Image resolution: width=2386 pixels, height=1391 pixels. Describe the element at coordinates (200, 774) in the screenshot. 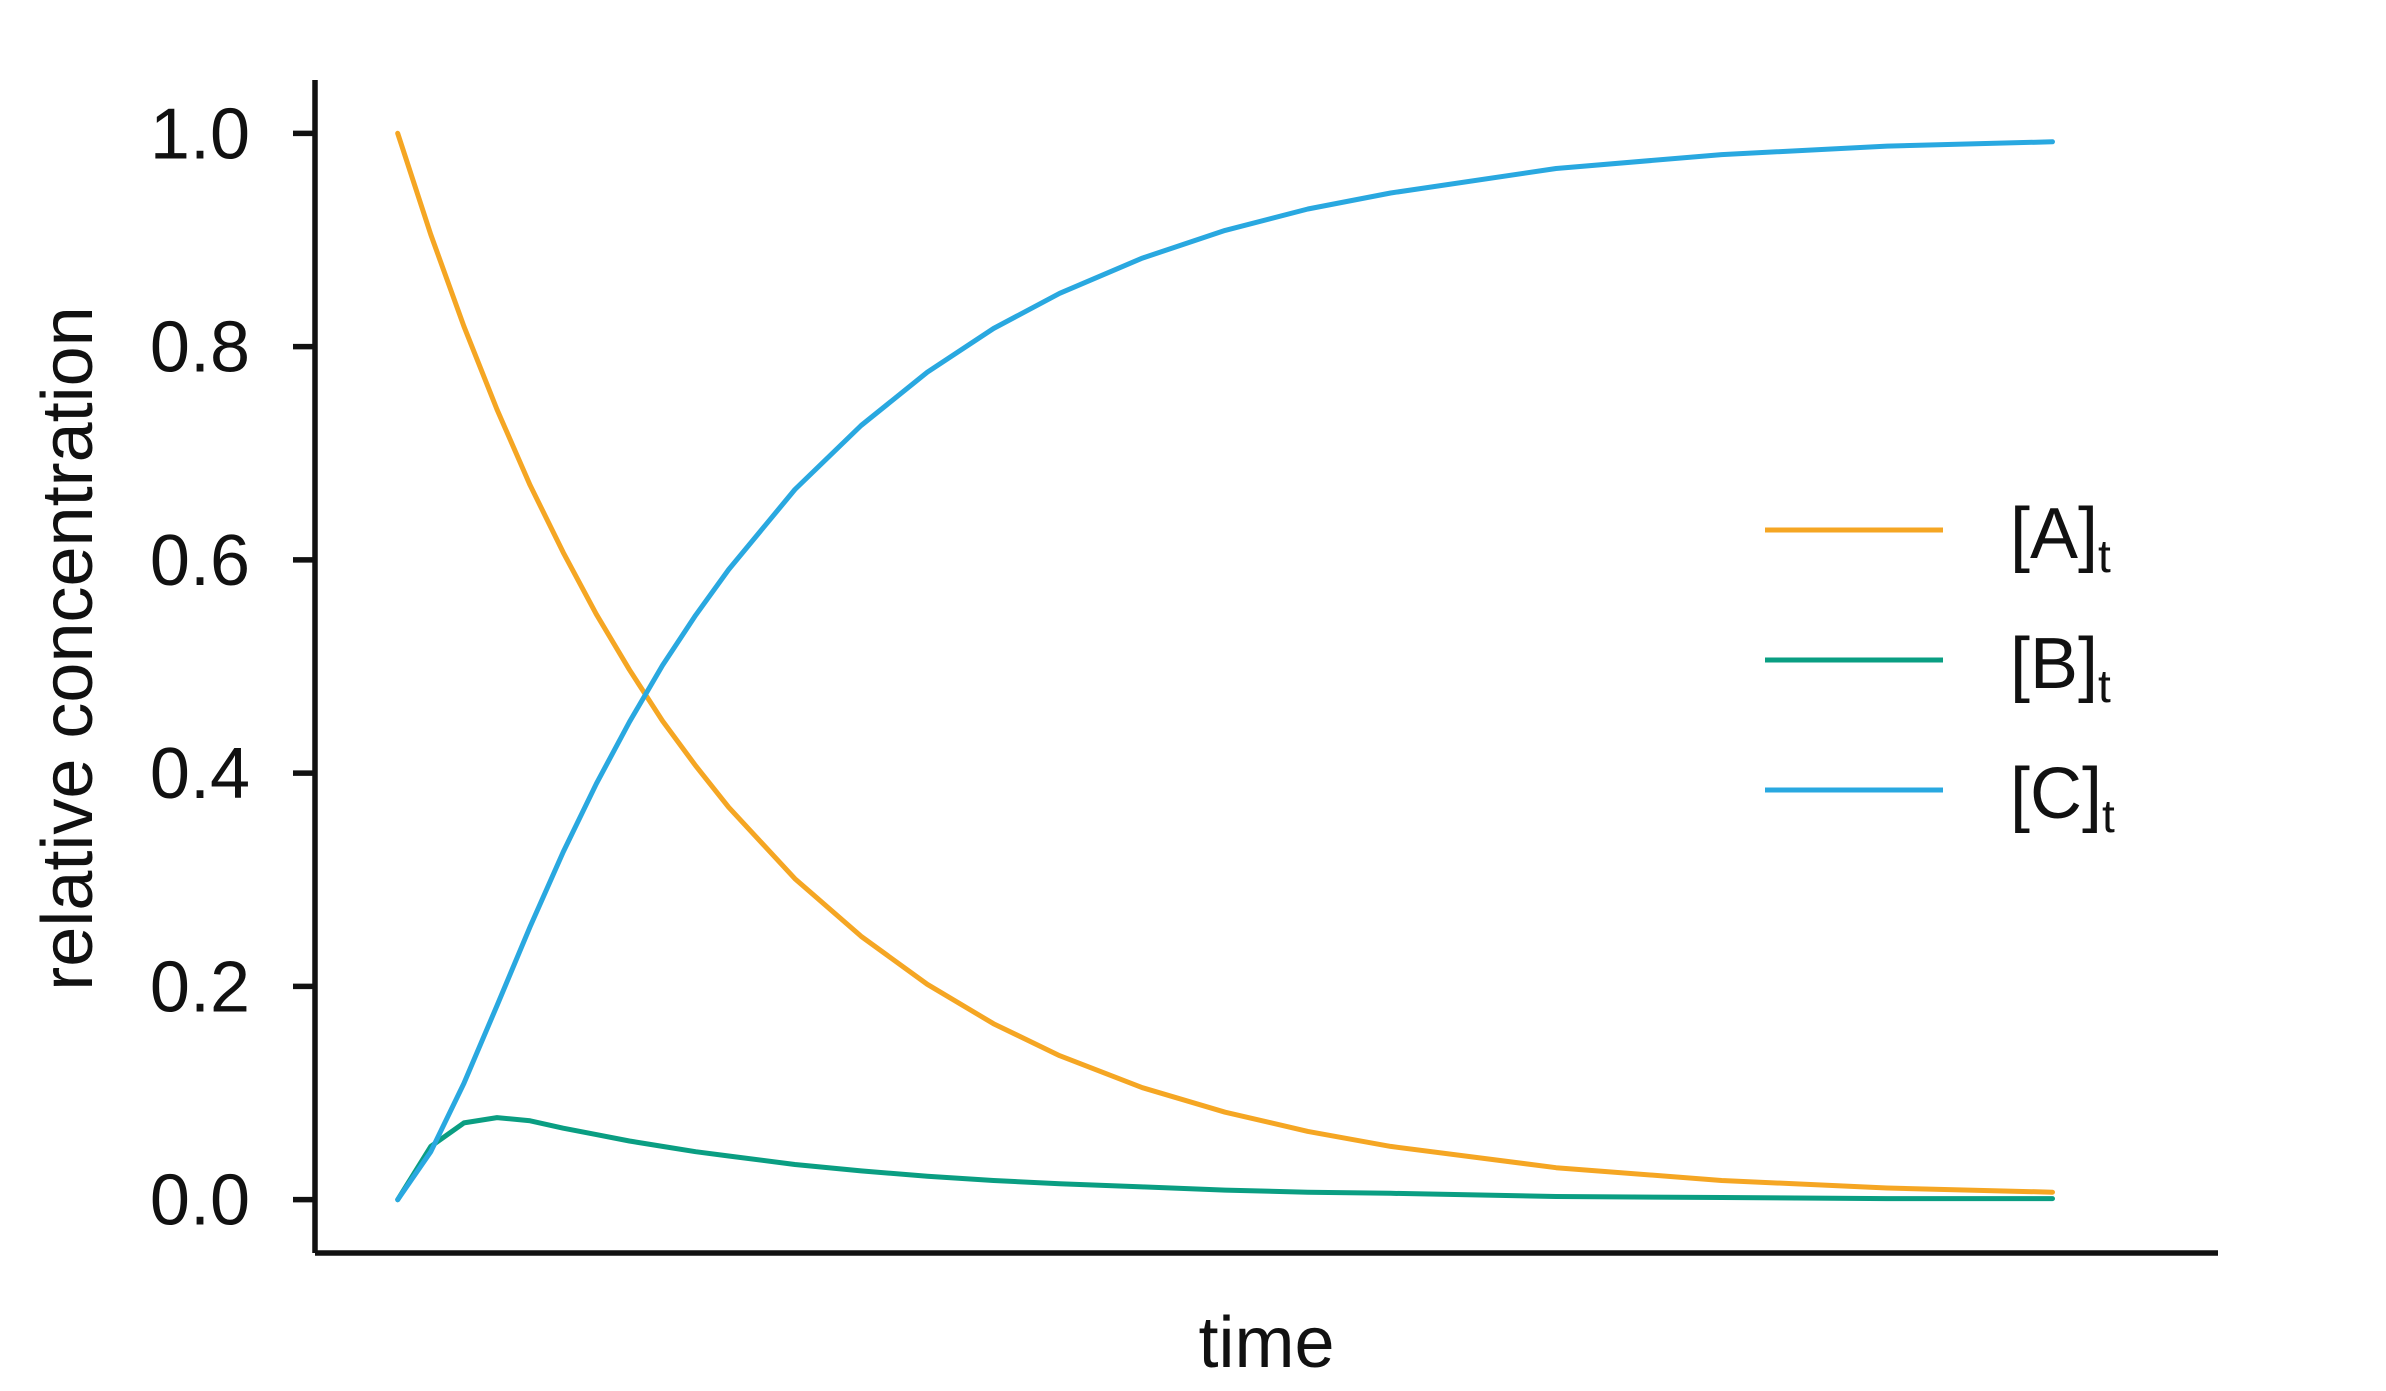

I see `y-tick-label: 0.4` at that location.